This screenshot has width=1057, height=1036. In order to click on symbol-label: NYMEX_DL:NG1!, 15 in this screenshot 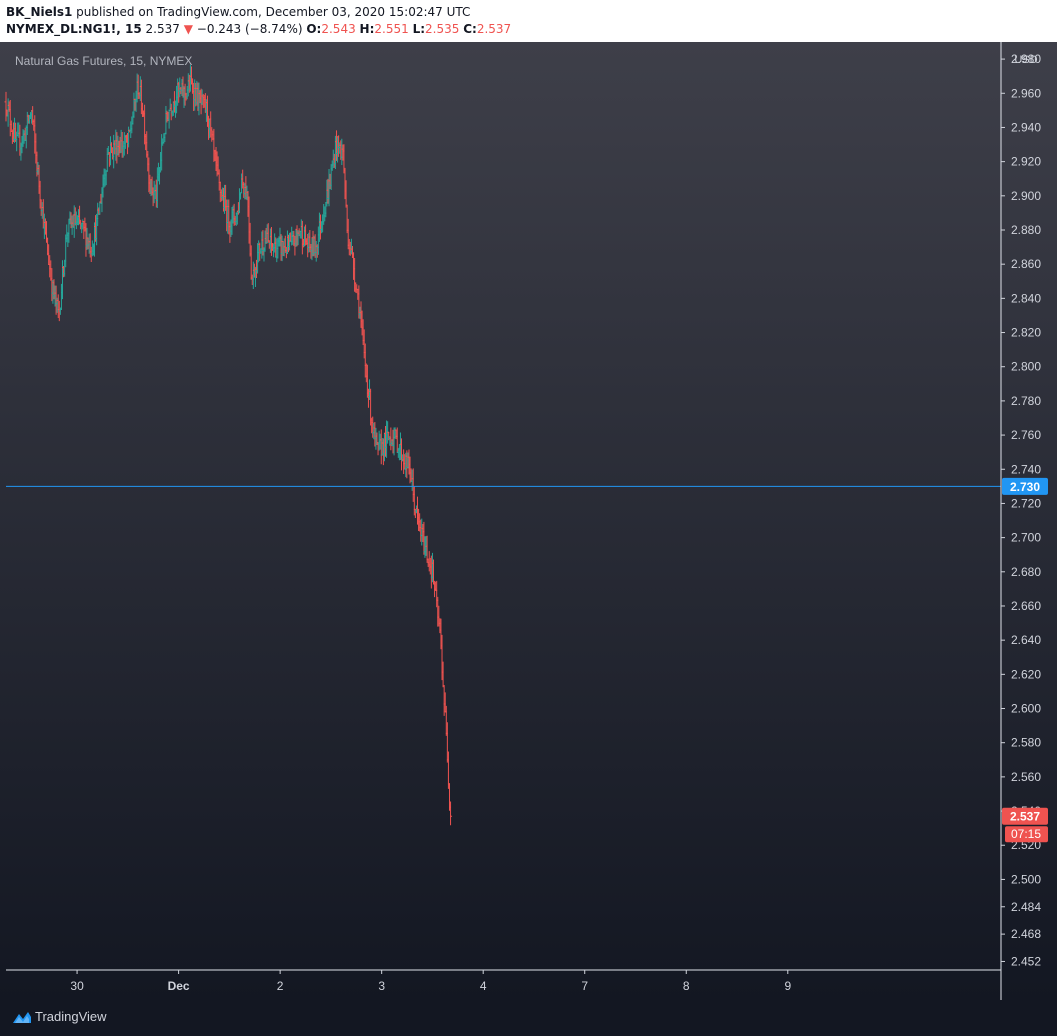, I will do `click(74, 29)`.